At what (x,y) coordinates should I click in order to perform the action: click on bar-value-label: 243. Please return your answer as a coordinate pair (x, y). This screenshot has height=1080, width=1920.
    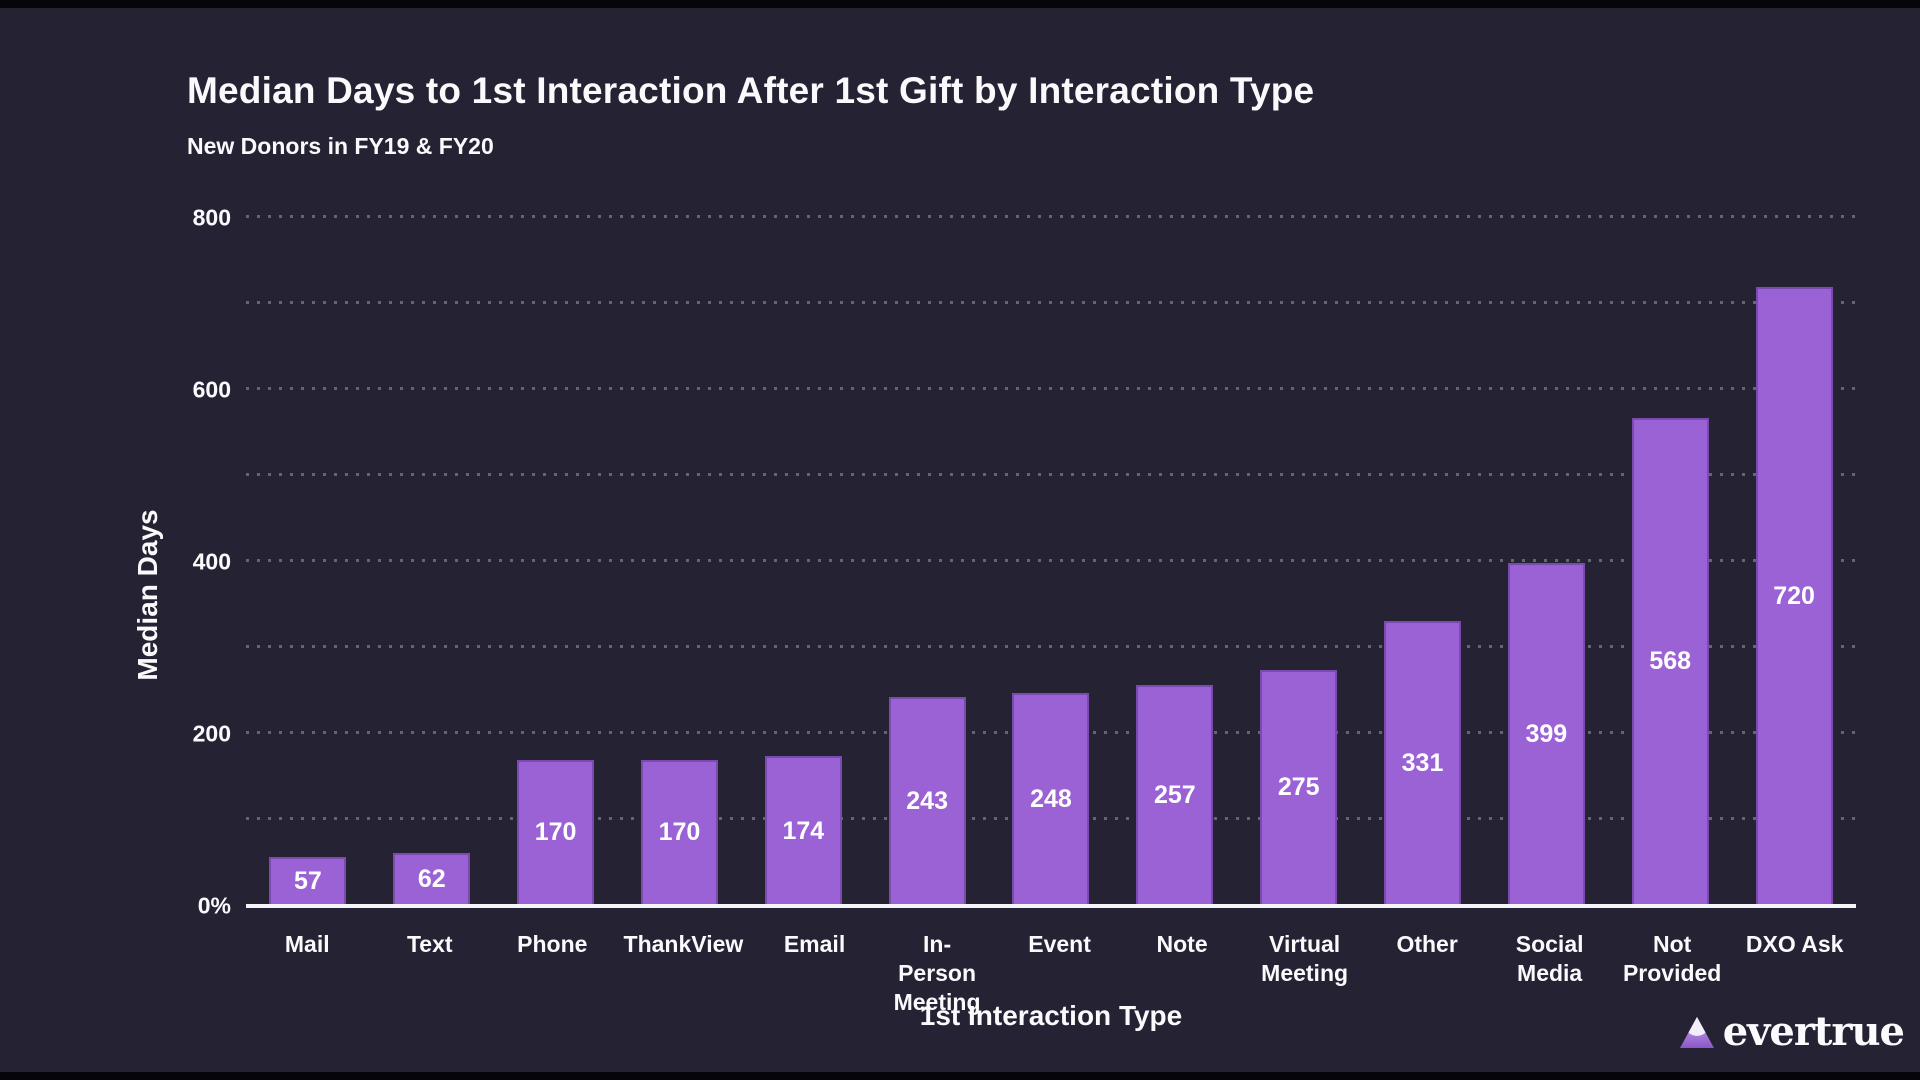
    Looking at the image, I should click on (927, 801).